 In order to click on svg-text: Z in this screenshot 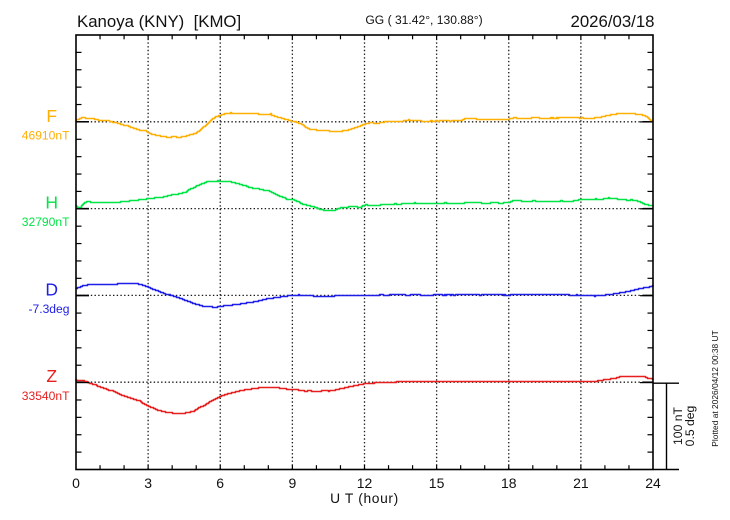, I will do `click(51, 376)`.